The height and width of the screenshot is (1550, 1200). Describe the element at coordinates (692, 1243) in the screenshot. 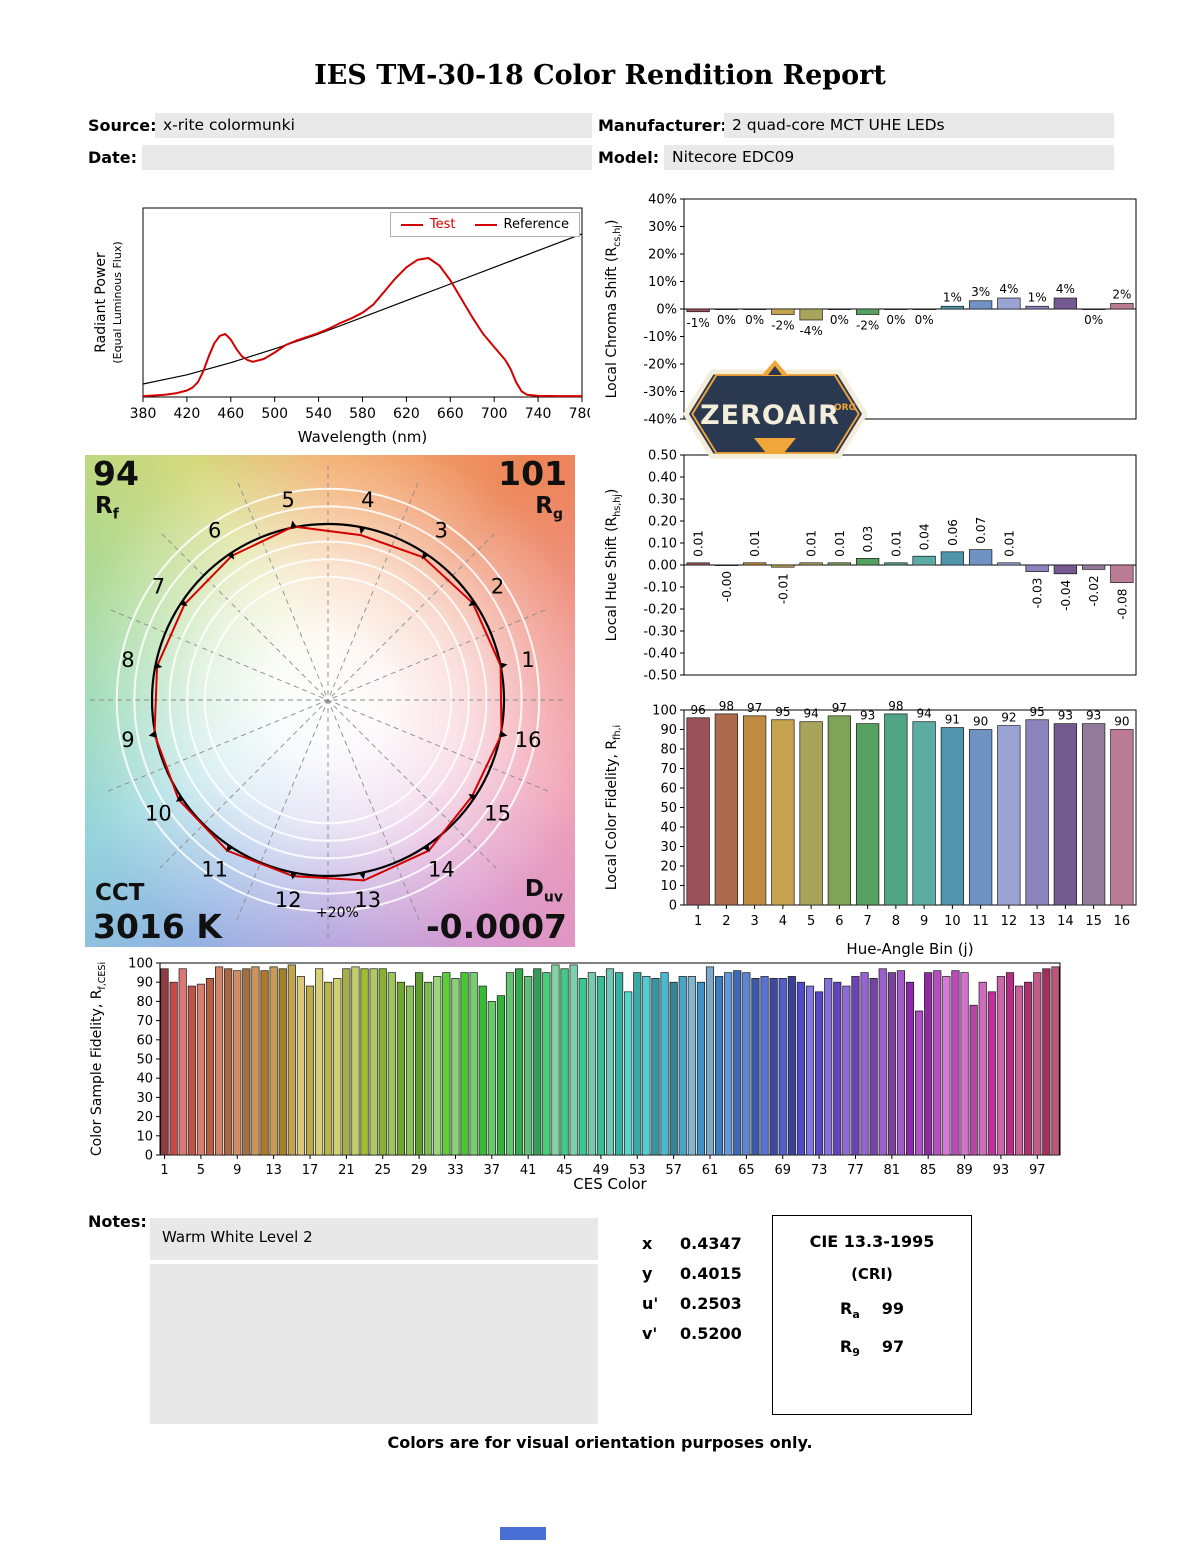

I see `chromaticity-x-row: x 0.4347` at that location.